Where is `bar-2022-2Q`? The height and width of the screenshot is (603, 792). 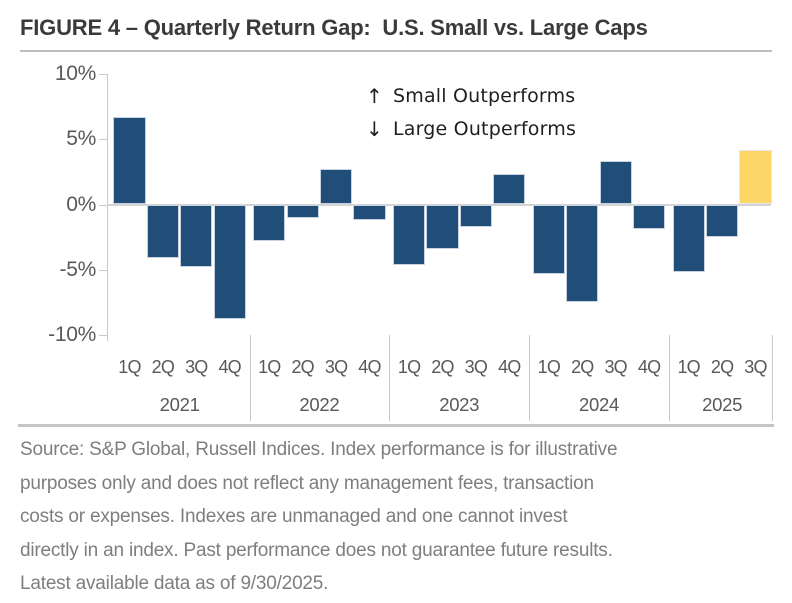 bar-2022-2Q is located at coordinates (302, 211).